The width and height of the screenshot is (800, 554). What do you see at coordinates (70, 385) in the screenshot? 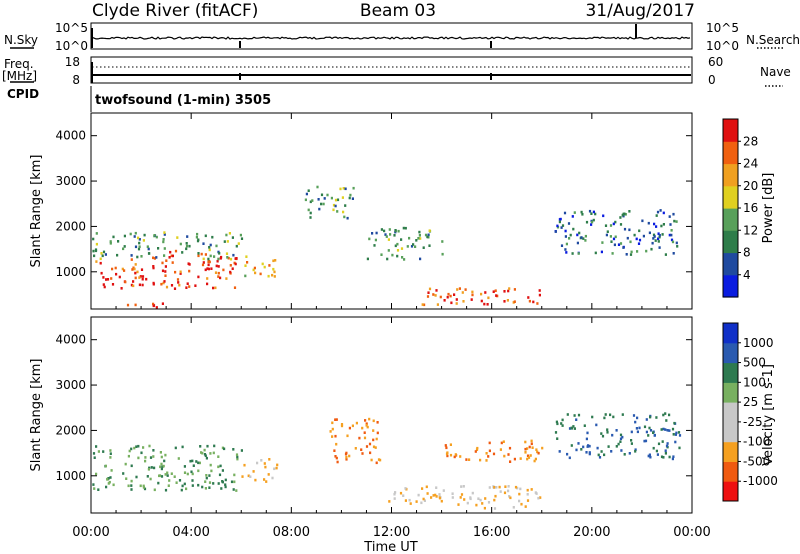
I see `y-tick-label: 3000` at bounding box center [70, 385].